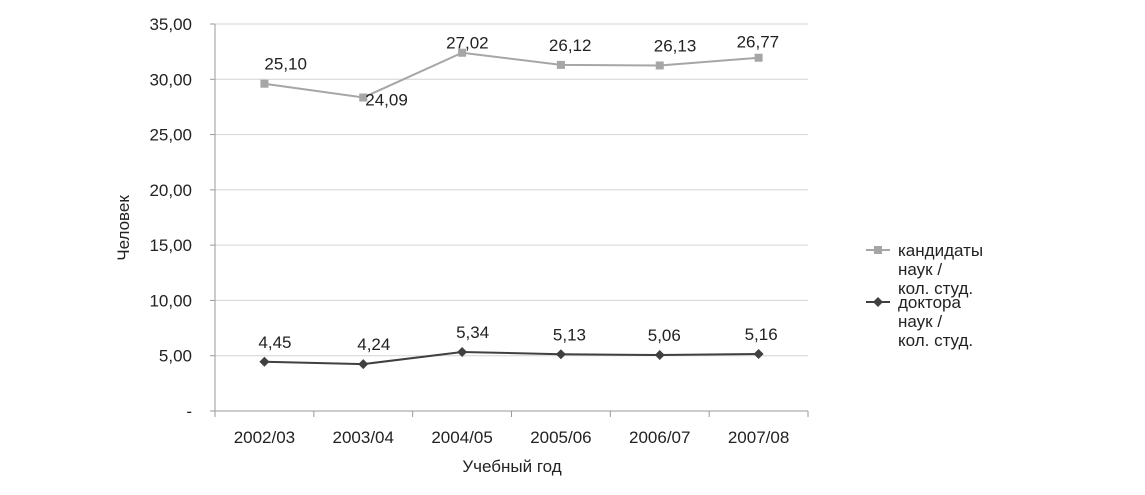 This screenshot has width=1145, height=495. What do you see at coordinates (461, 437) in the screenshot?
I see `x-tick-label: 2004/05` at bounding box center [461, 437].